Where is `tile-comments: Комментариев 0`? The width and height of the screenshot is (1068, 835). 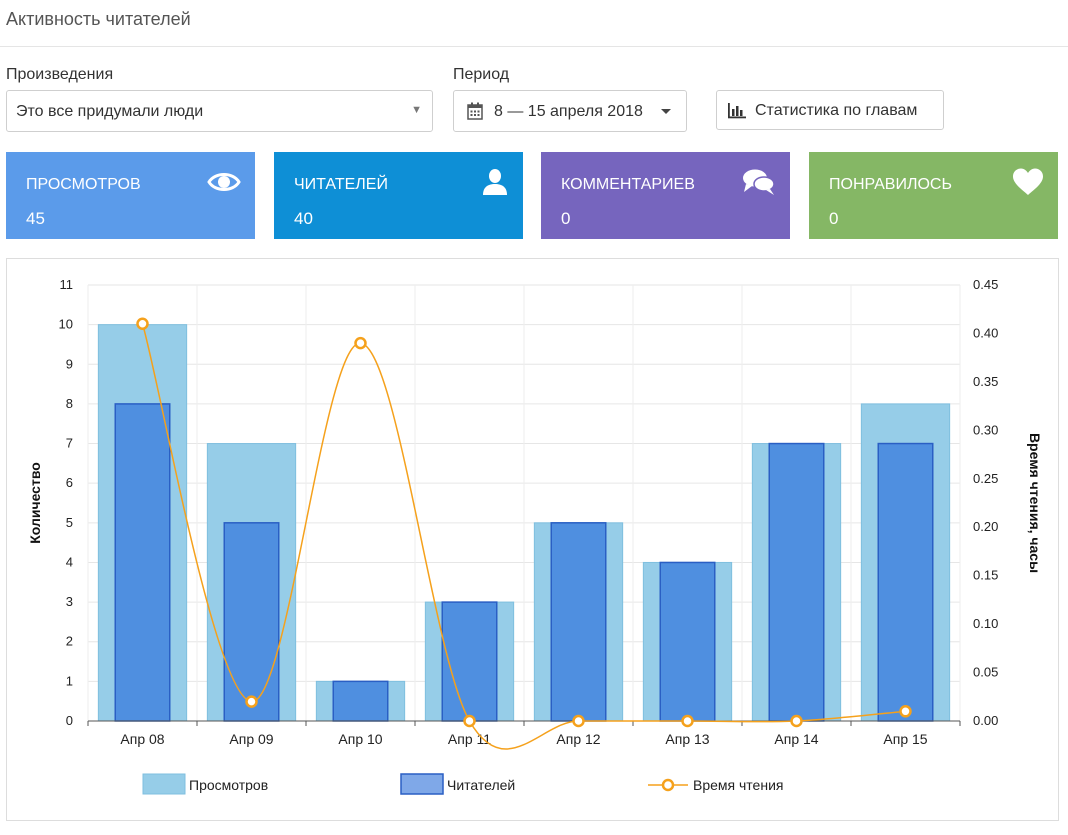 tile-comments: Комментариев 0 is located at coordinates (665, 195).